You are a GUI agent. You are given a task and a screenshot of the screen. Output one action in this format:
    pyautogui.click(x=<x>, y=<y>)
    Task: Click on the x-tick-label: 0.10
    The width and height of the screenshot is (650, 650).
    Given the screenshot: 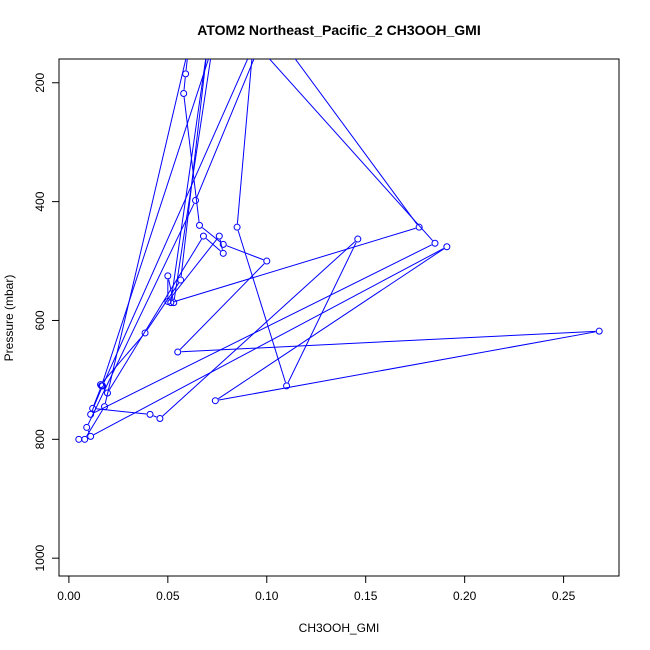 What is the action you would take?
    pyautogui.click(x=267, y=596)
    